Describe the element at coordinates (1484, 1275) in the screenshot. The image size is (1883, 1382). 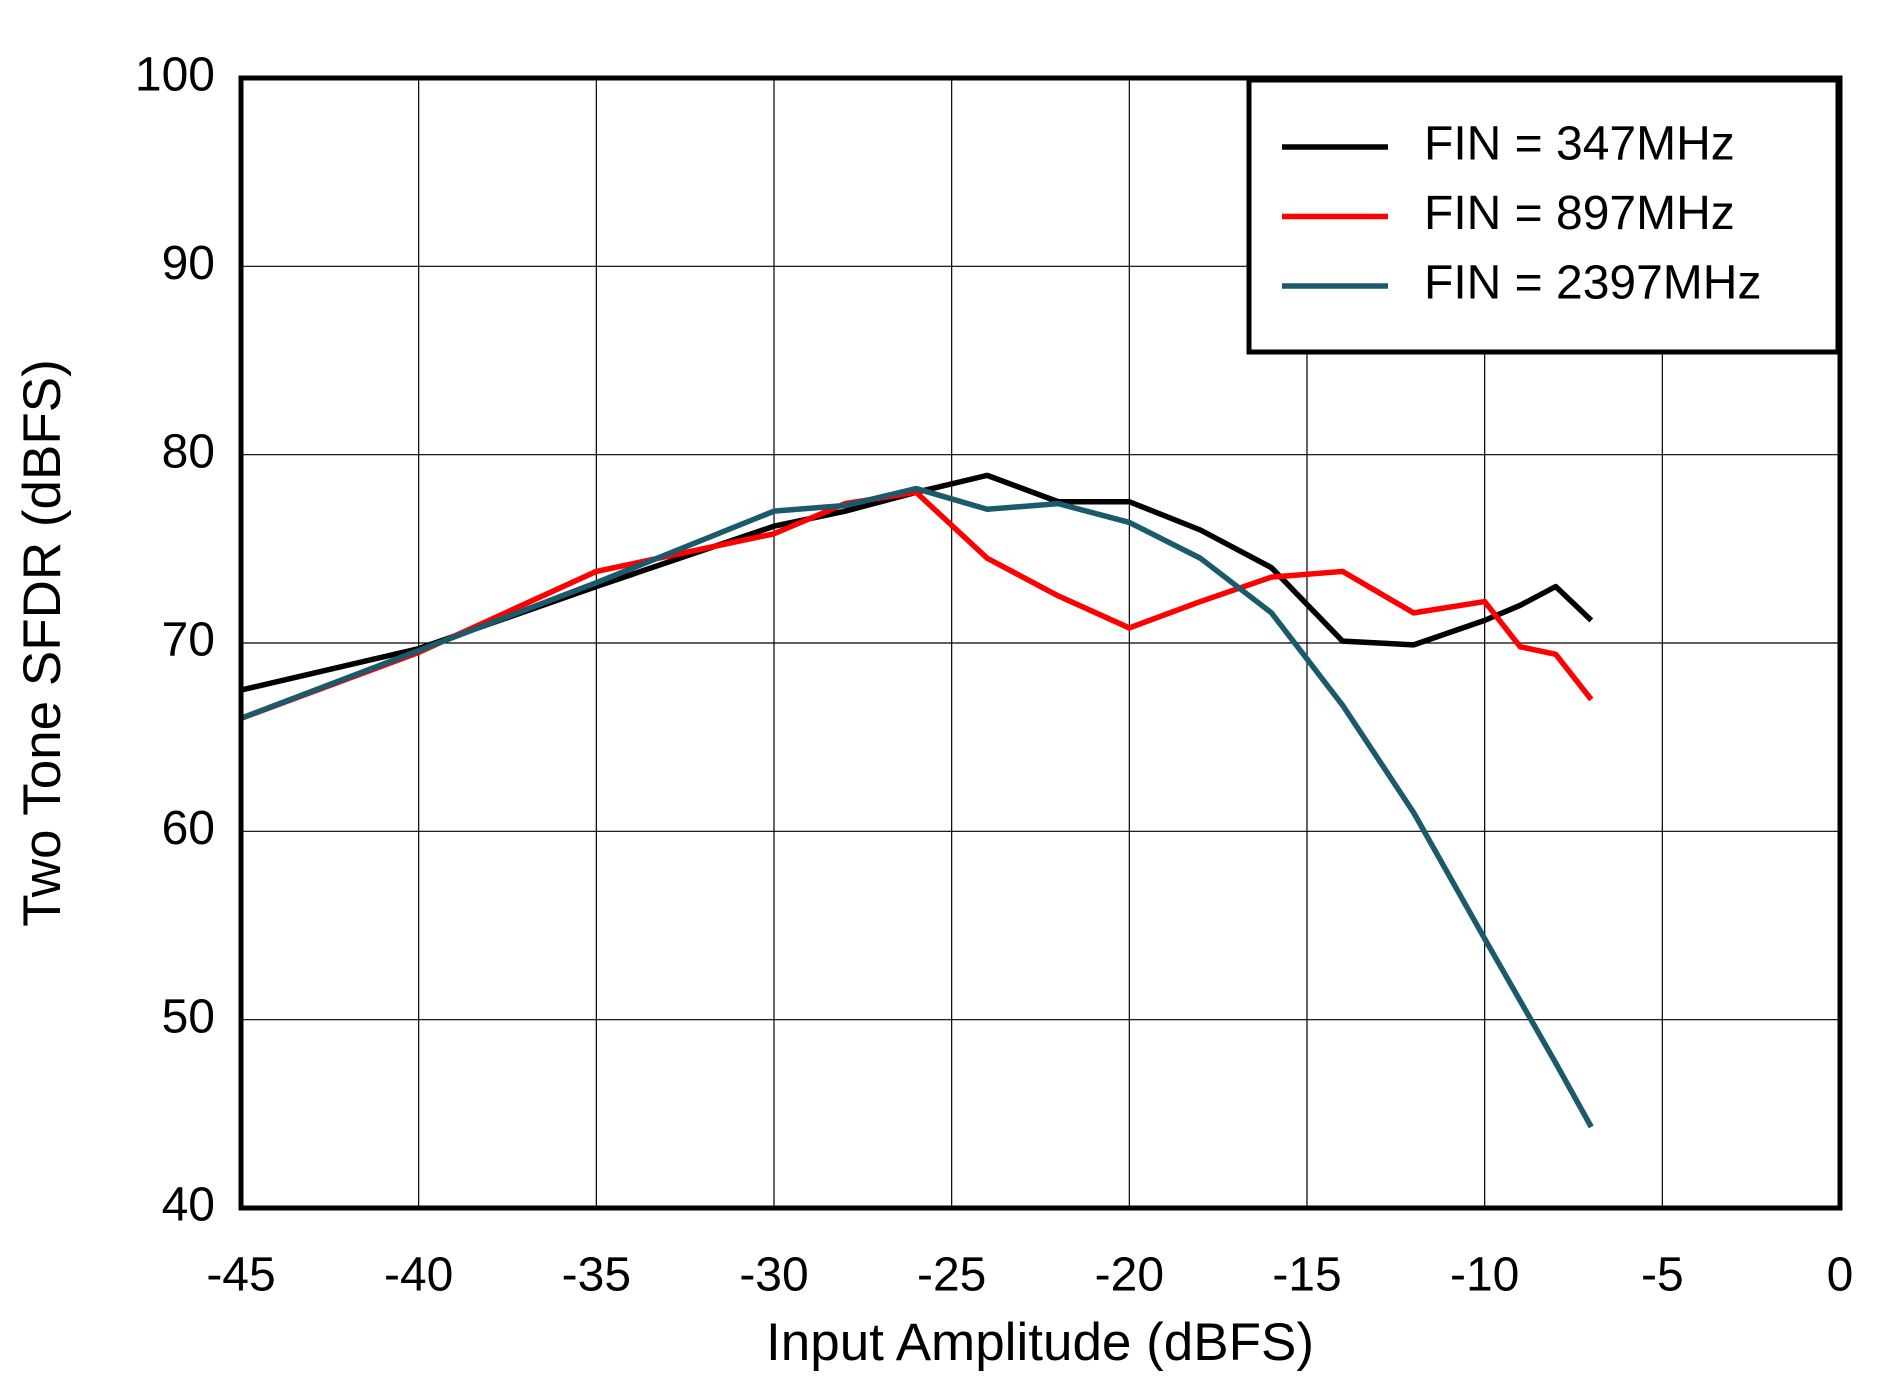
I see `x-tick-label: -10` at that location.